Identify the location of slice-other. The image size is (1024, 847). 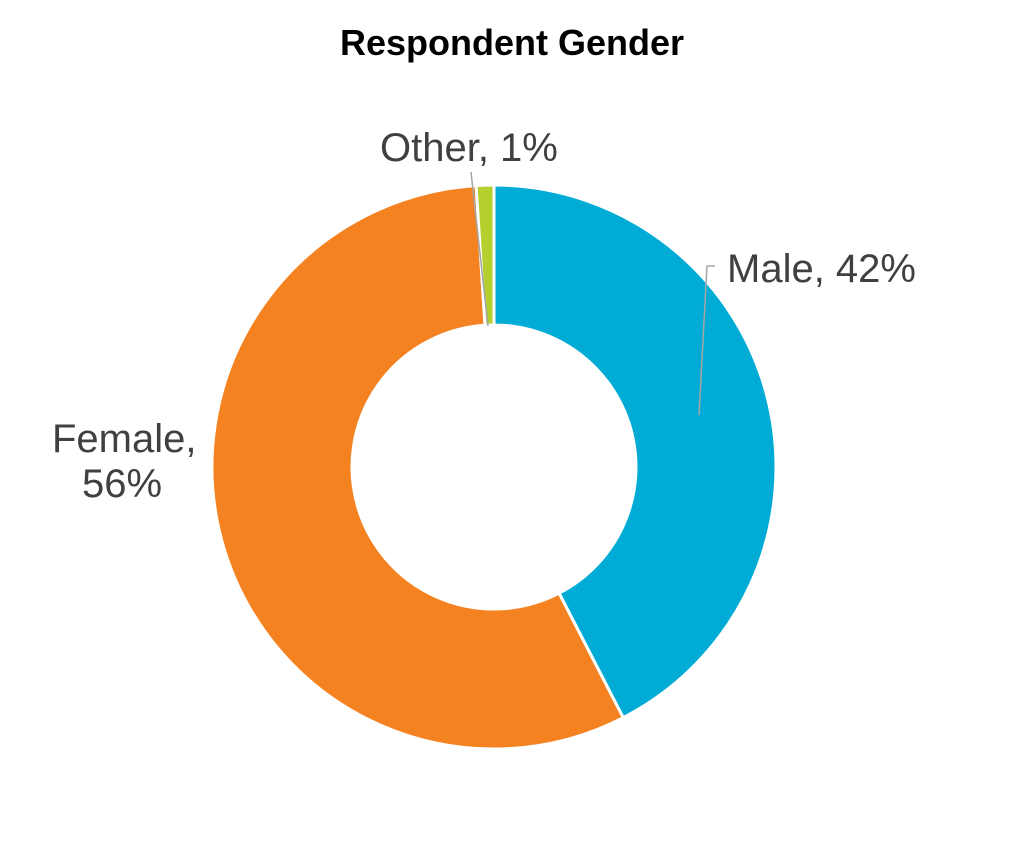
(485, 255).